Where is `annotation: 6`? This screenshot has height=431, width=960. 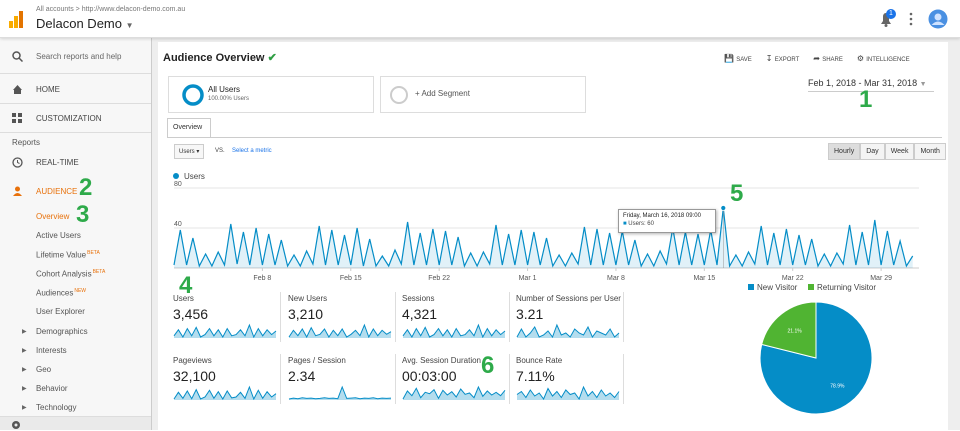 annotation: 6 is located at coordinates (488, 365).